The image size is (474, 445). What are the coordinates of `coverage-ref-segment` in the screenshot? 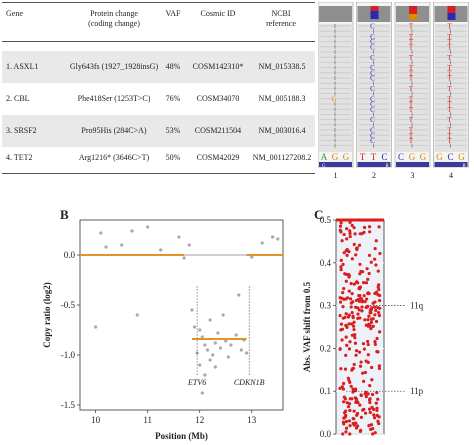 It's located at (451, 16).